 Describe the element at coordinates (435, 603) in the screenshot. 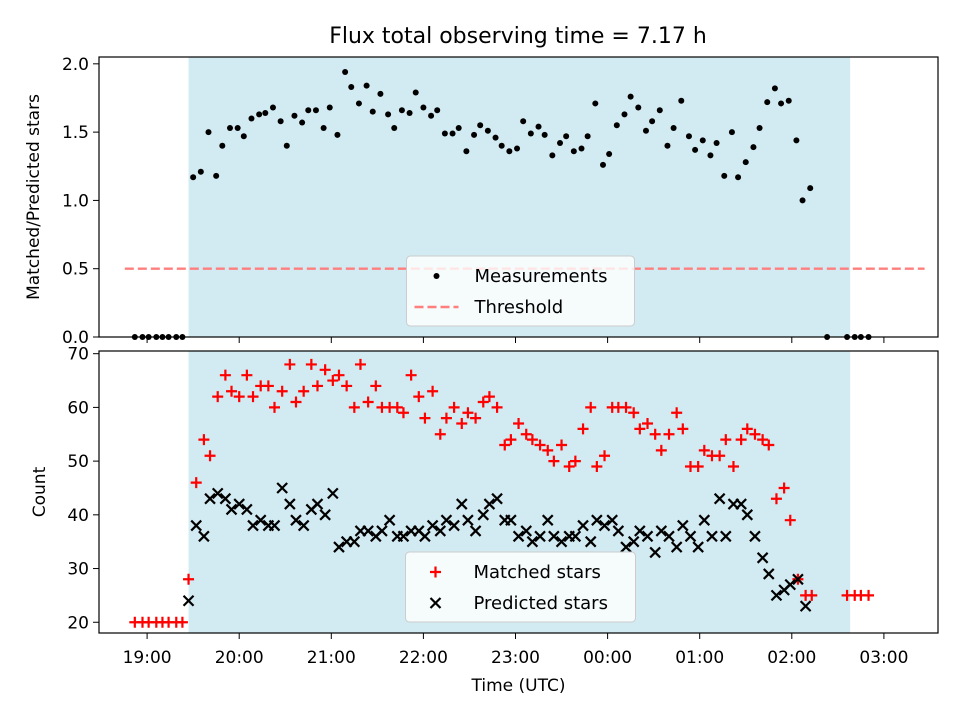

I see `legend-marker-predicted` at that location.